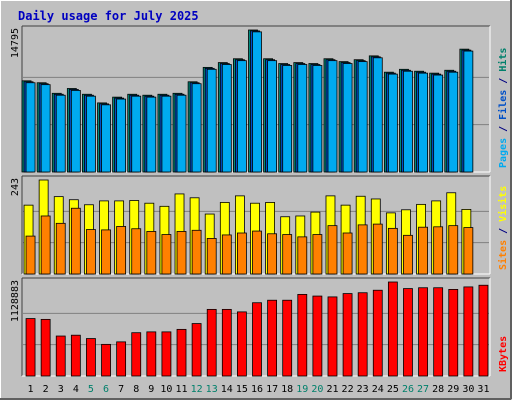 The width and height of the screenshot is (512, 405). Describe the element at coordinates (503, 60) in the screenshot. I see `legend-part: Hits` at that location.